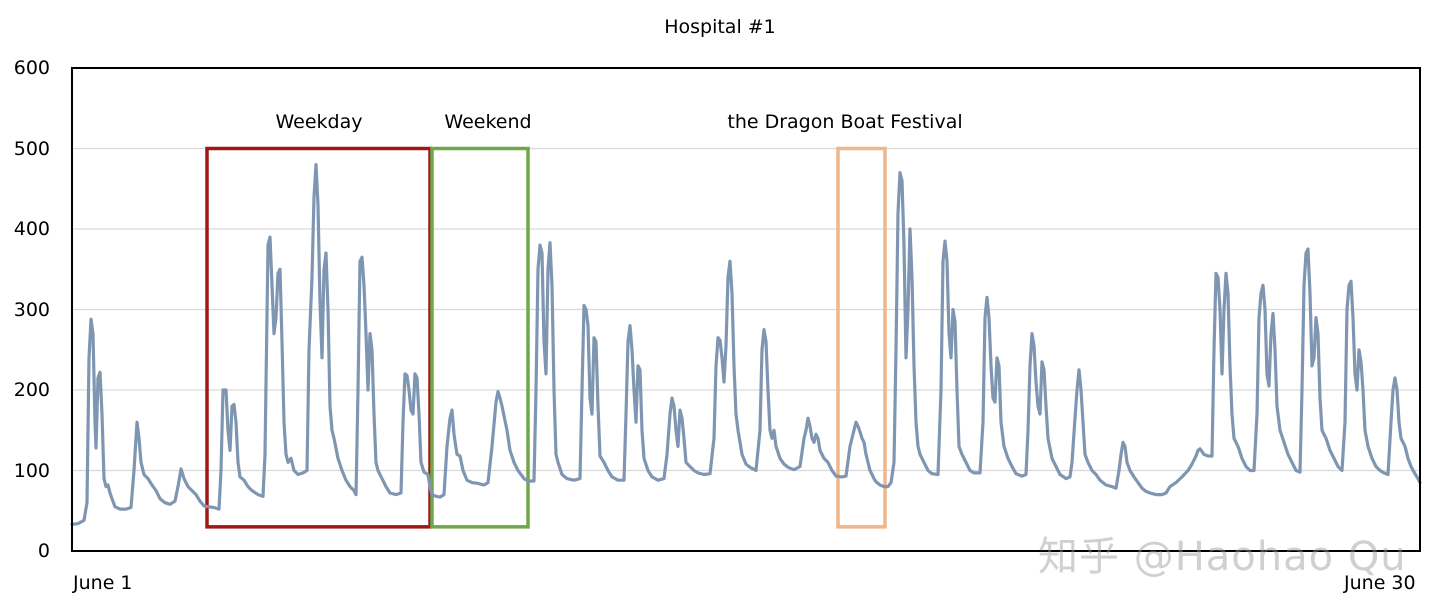  Describe the element at coordinates (103, 583) in the screenshot. I see `x-tick-start: June 1` at that location.